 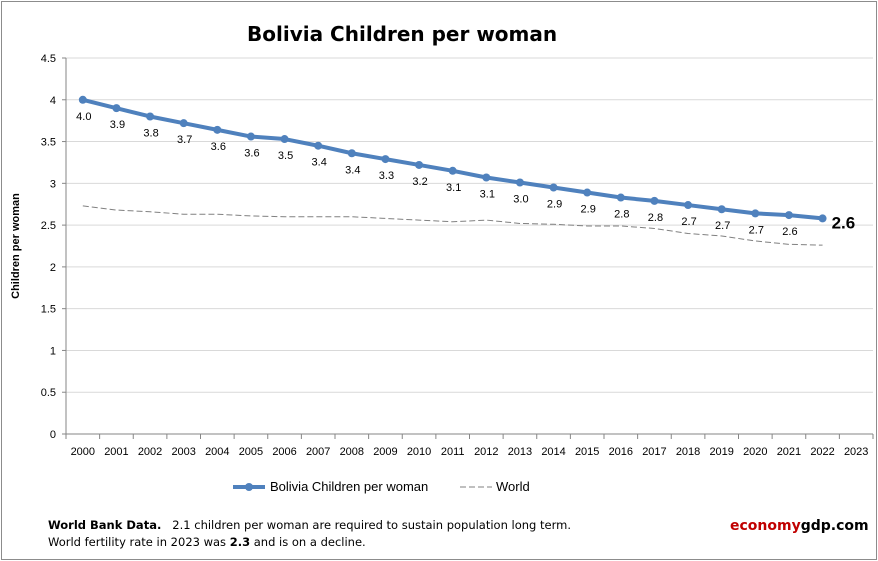 I want to click on x-tick-label: 2014, so click(x=553, y=452).